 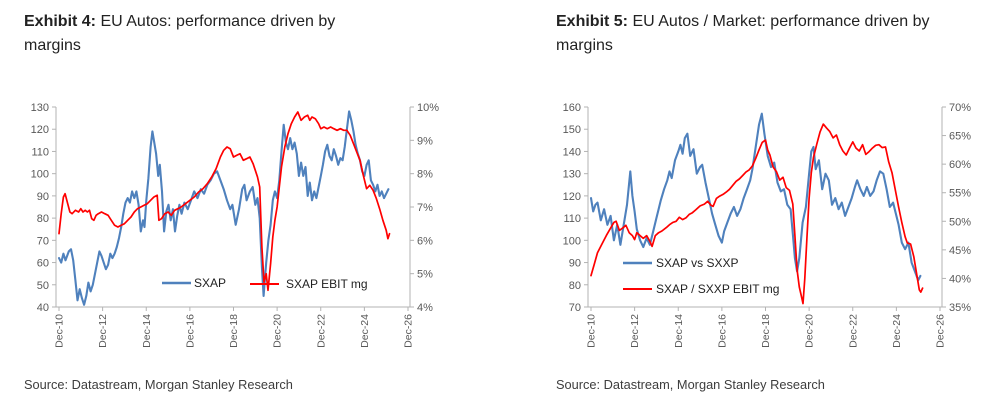 What do you see at coordinates (755, 197) in the screenshot?
I see `series-line-sxap-vs-sxxp` at bounding box center [755, 197].